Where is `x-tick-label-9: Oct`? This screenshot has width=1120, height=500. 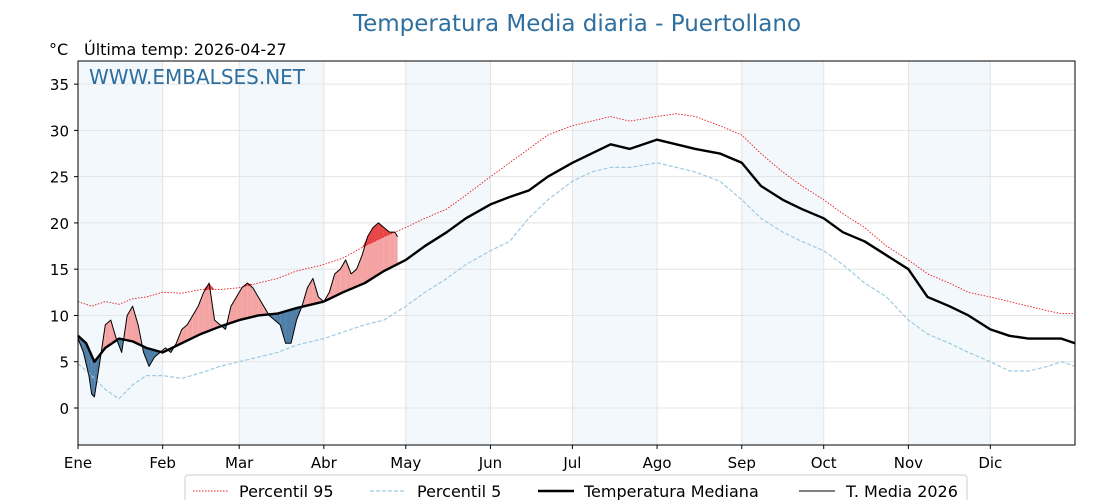 x-tick-label-9: Oct is located at coordinates (824, 463).